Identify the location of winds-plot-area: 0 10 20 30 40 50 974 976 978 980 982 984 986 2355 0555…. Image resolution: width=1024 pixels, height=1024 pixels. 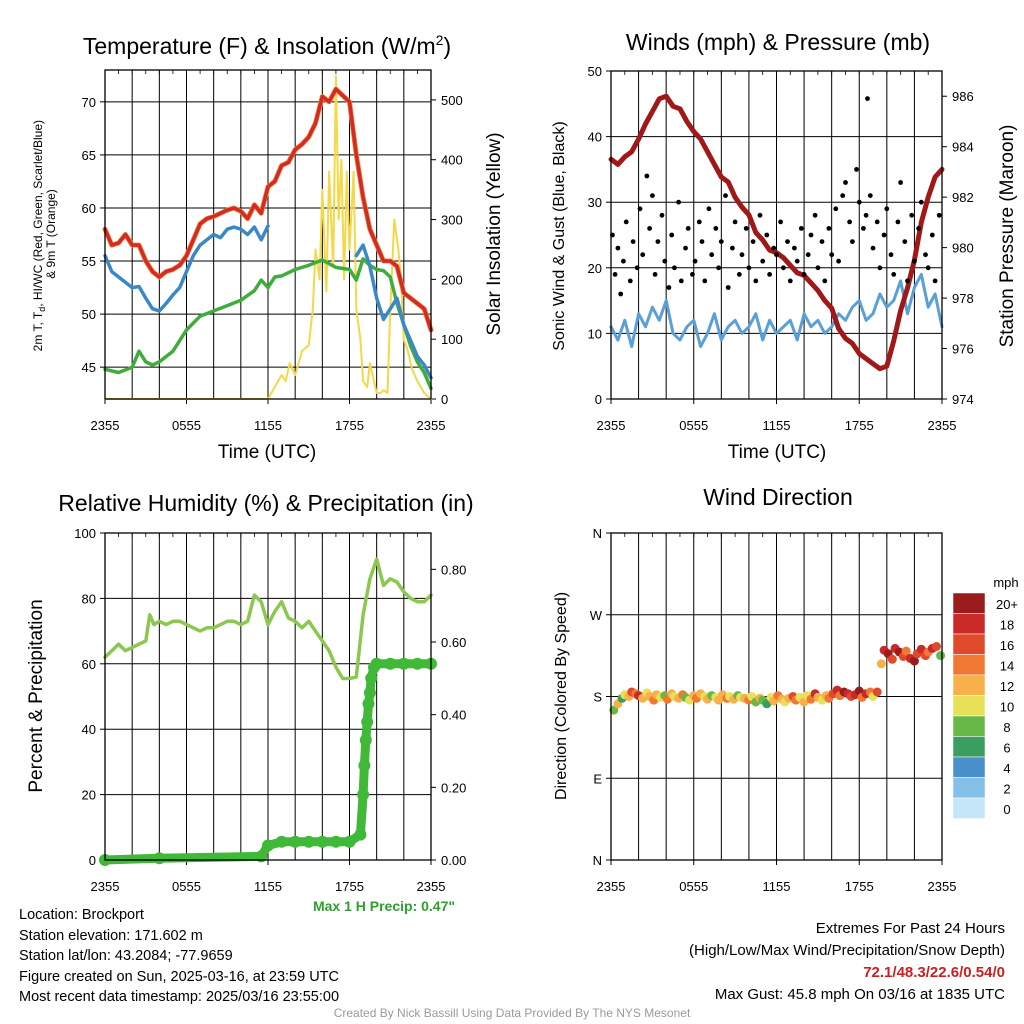
(781, 248).